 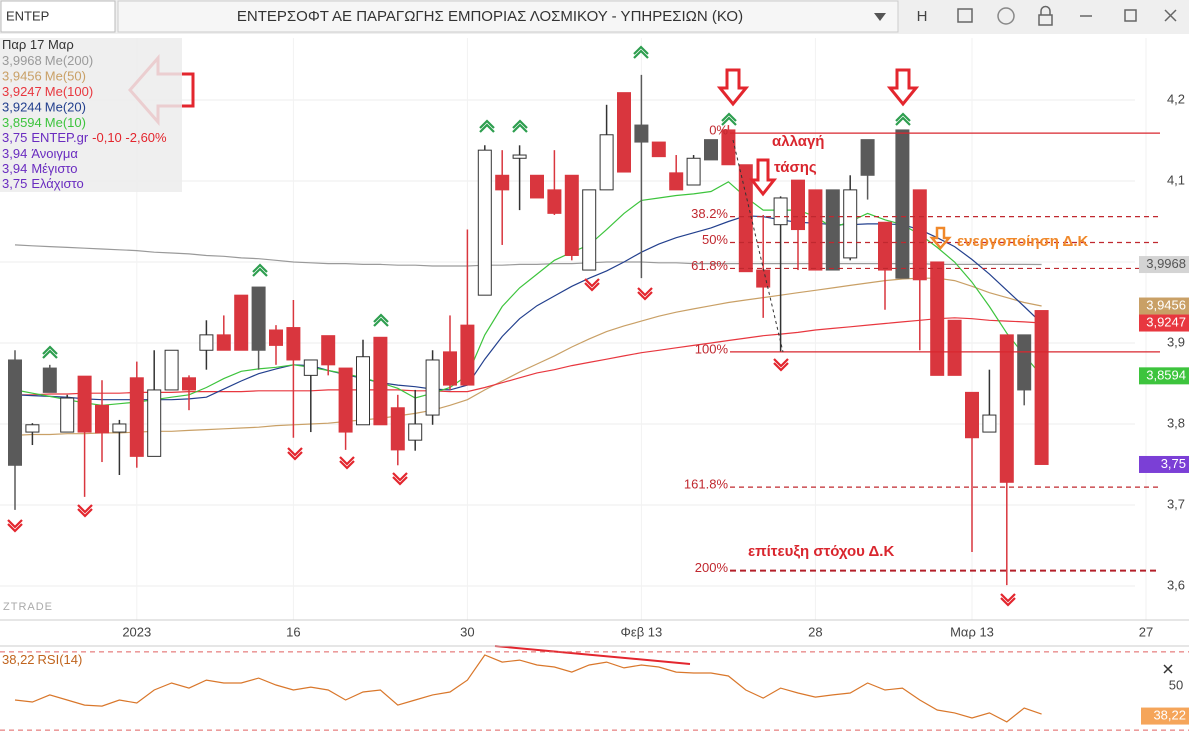 What do you see at coordinates (40, 168) in the screenshot?
I see `info-line: 3,94 Μέγιστο` at bounding box center [40, 168].